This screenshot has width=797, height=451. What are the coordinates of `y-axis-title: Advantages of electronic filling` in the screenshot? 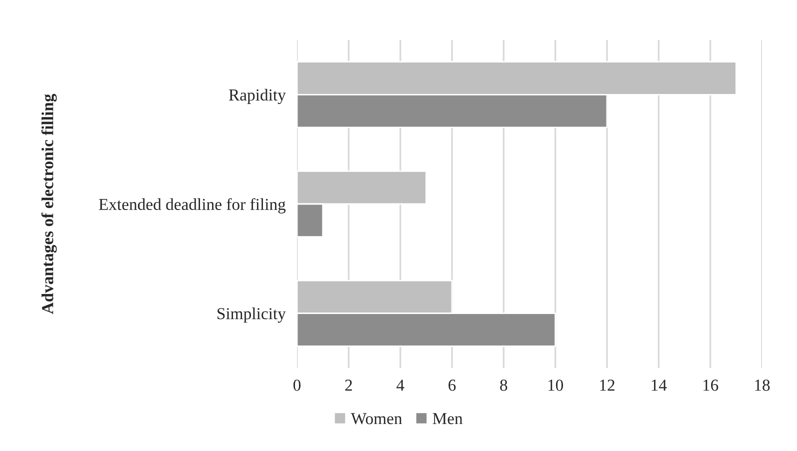 It's located at (49, 204).